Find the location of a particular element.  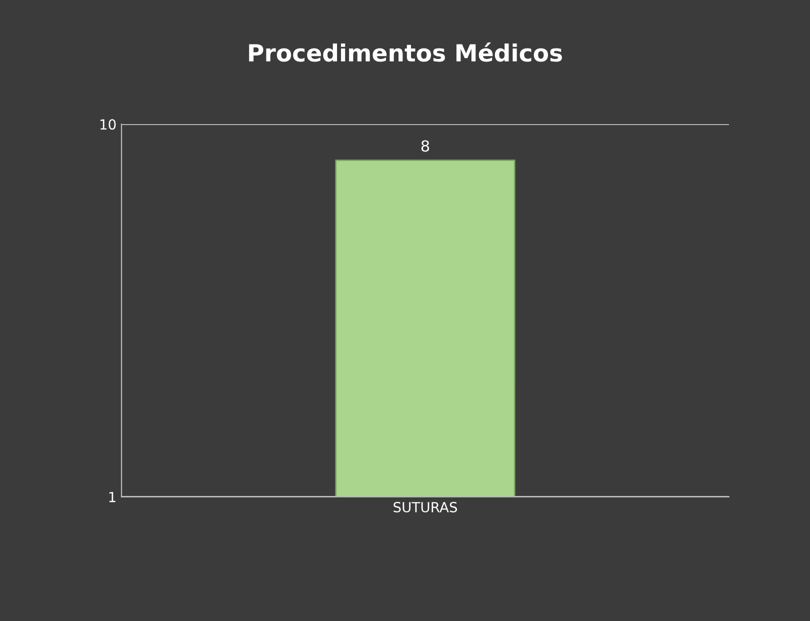

x-tick-label: SUTURAS is located at coordinates (425, 507).